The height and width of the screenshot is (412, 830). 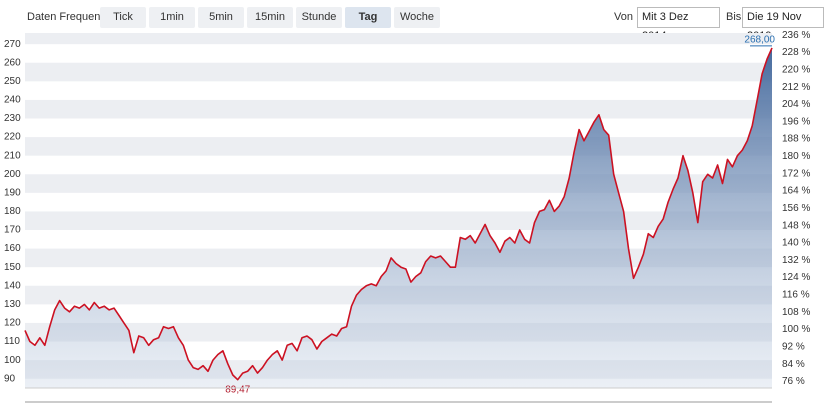 I want to click on y-tick-label: 270, so click(x=12, y=44).